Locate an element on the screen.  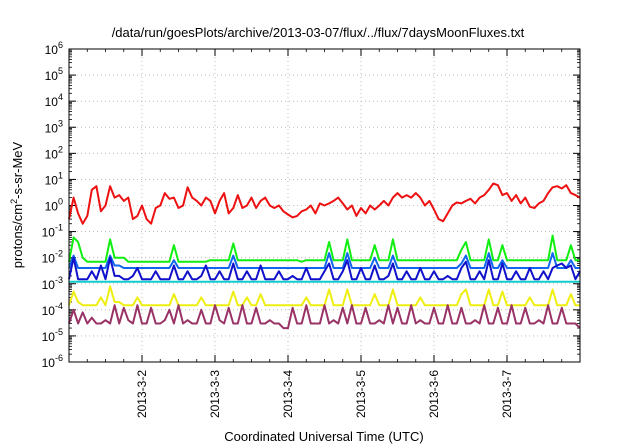
x-tick-label: 2013-3-4 is located at coordinates (288, 394).